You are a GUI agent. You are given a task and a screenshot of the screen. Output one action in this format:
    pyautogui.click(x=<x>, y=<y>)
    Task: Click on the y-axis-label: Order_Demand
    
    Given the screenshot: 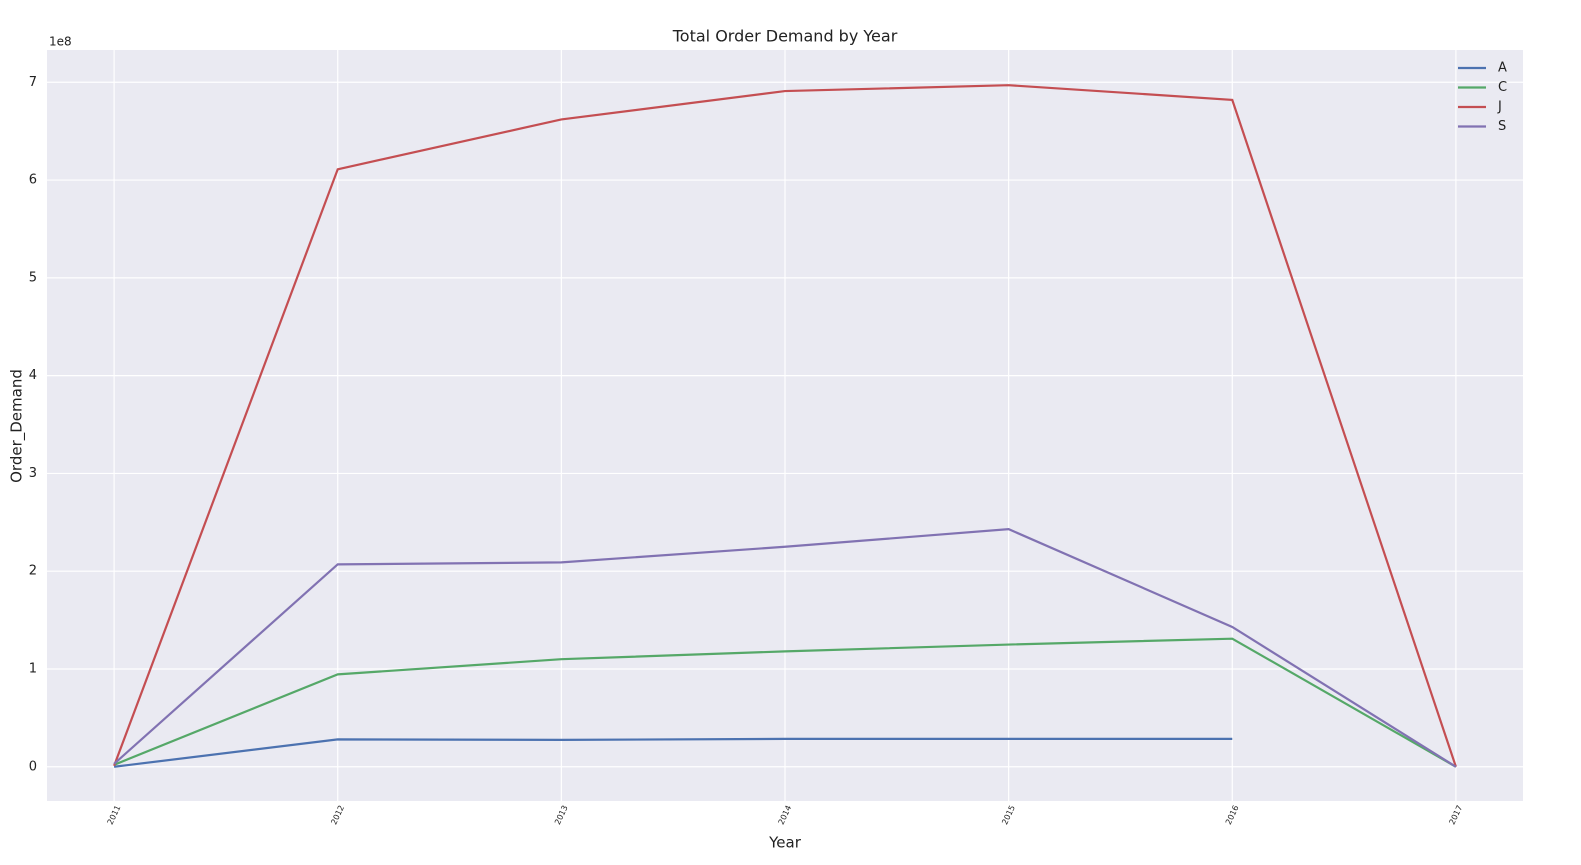 What is the action you would take?
    pyautogui.click(x=17, y=426)
    